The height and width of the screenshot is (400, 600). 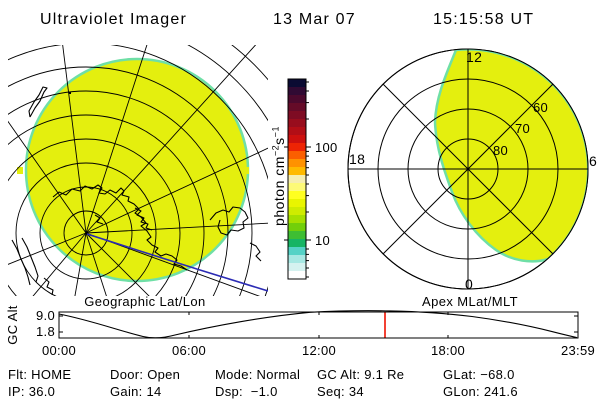 What do you see at coordinates (143, 219) in the screenshot?
I see `coastline-ice-shelf` at bounding box center [143, 219].